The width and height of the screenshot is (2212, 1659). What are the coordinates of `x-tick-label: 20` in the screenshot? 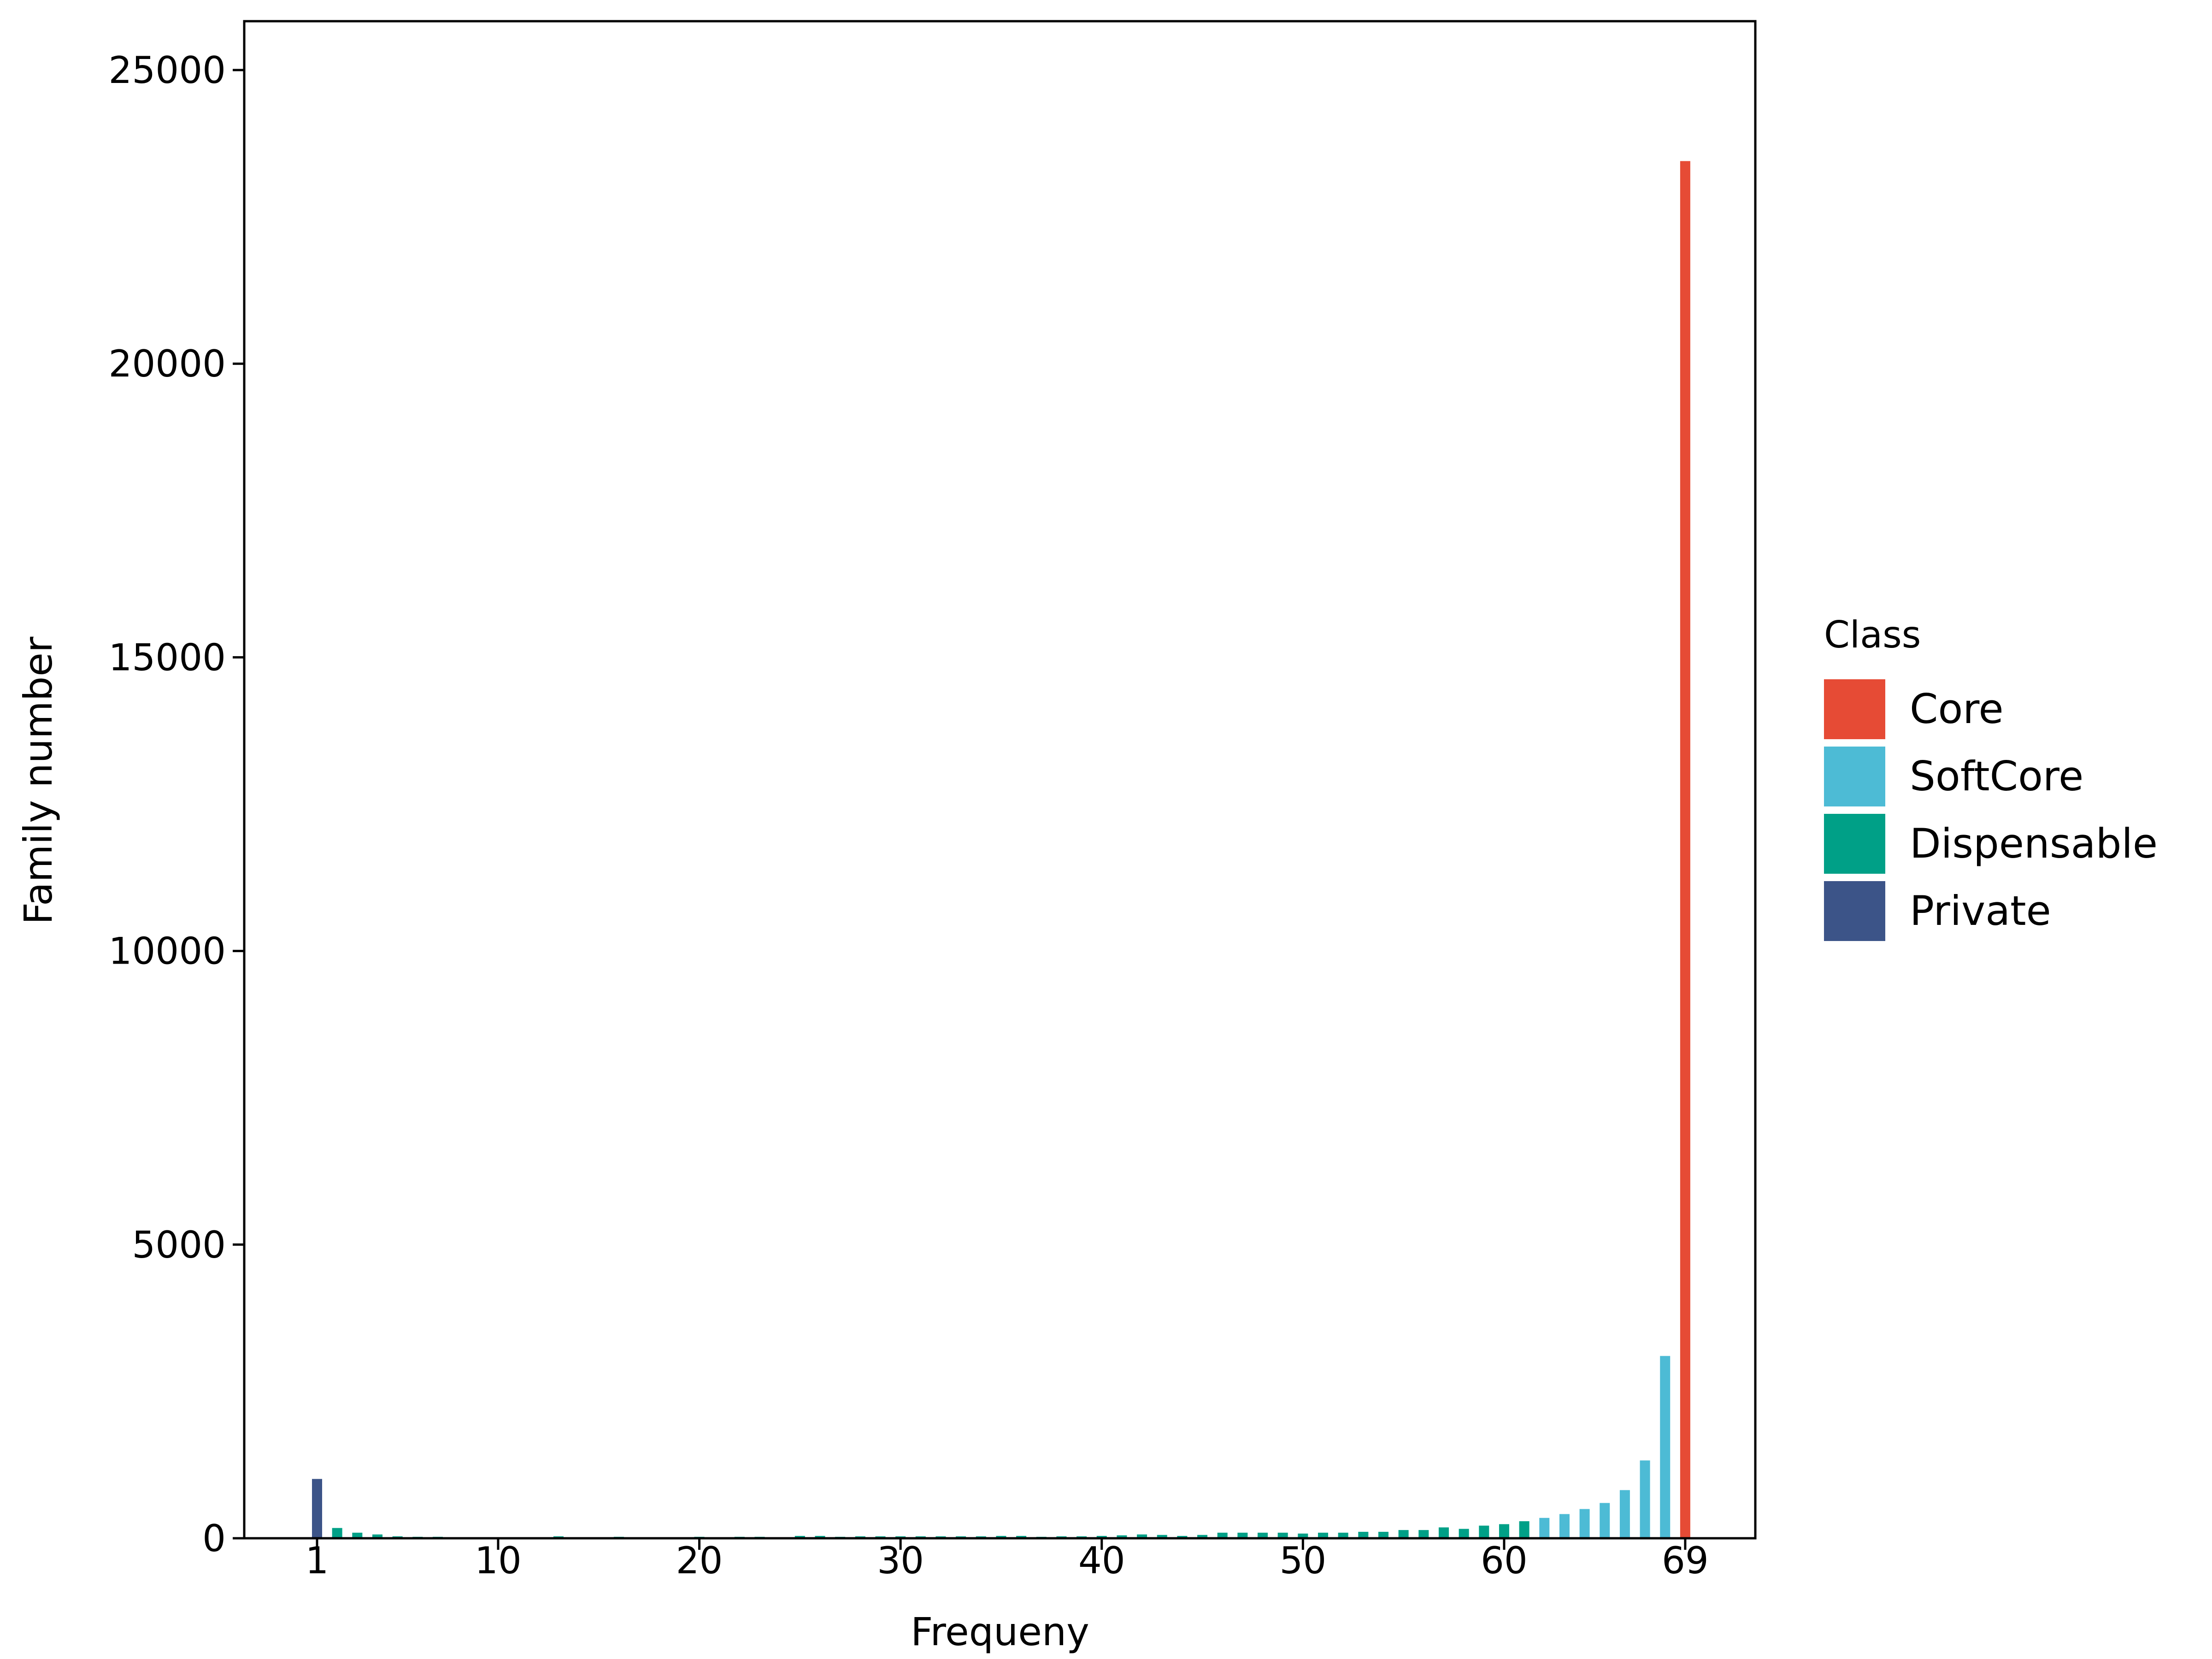 It's located at (699, 1560).